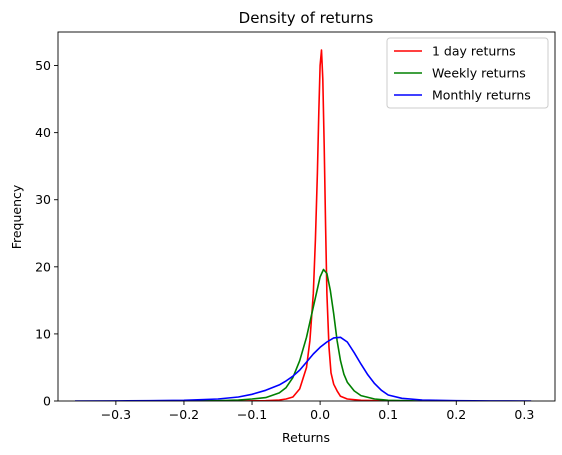  What do you see at coordinates (306, 18) in the screenshot?
I see `chart-title: Density of returns` at bounding box center [306, 18].